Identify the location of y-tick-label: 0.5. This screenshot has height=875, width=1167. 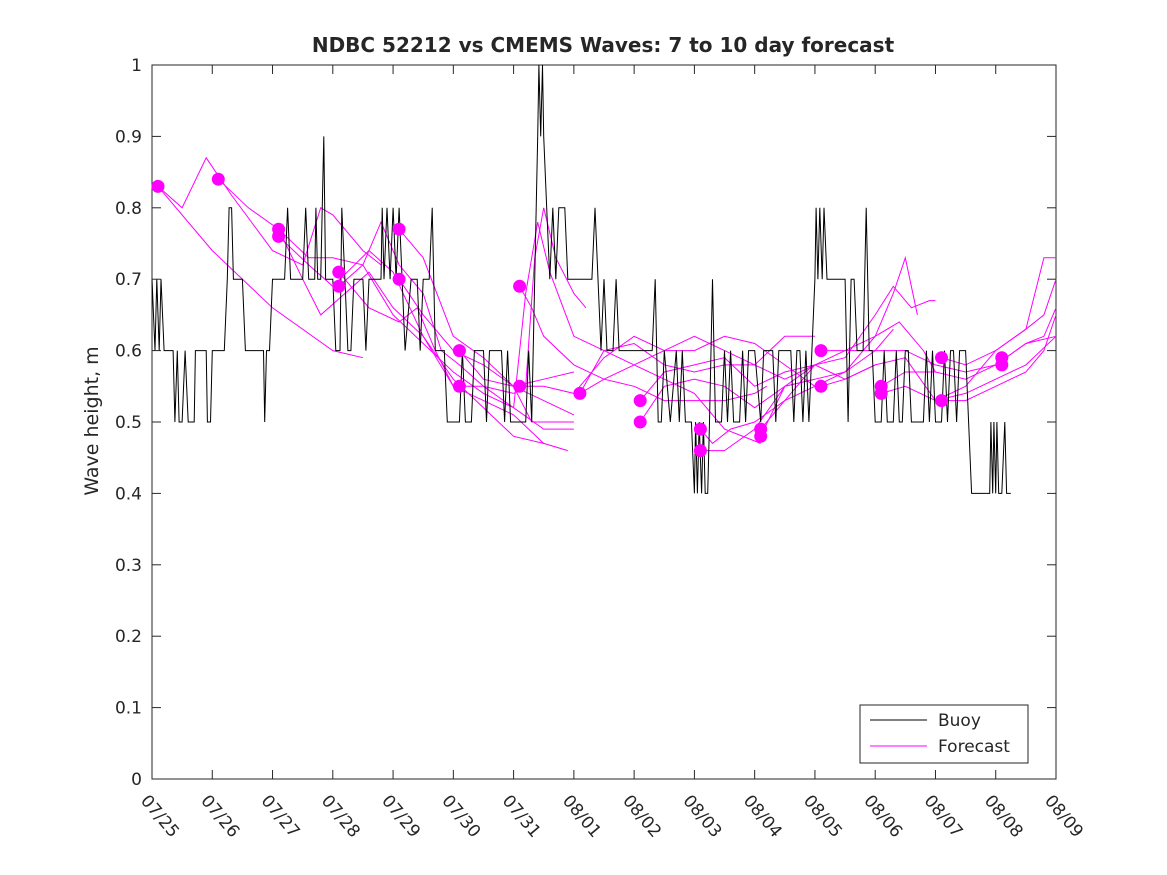
(128, 423).